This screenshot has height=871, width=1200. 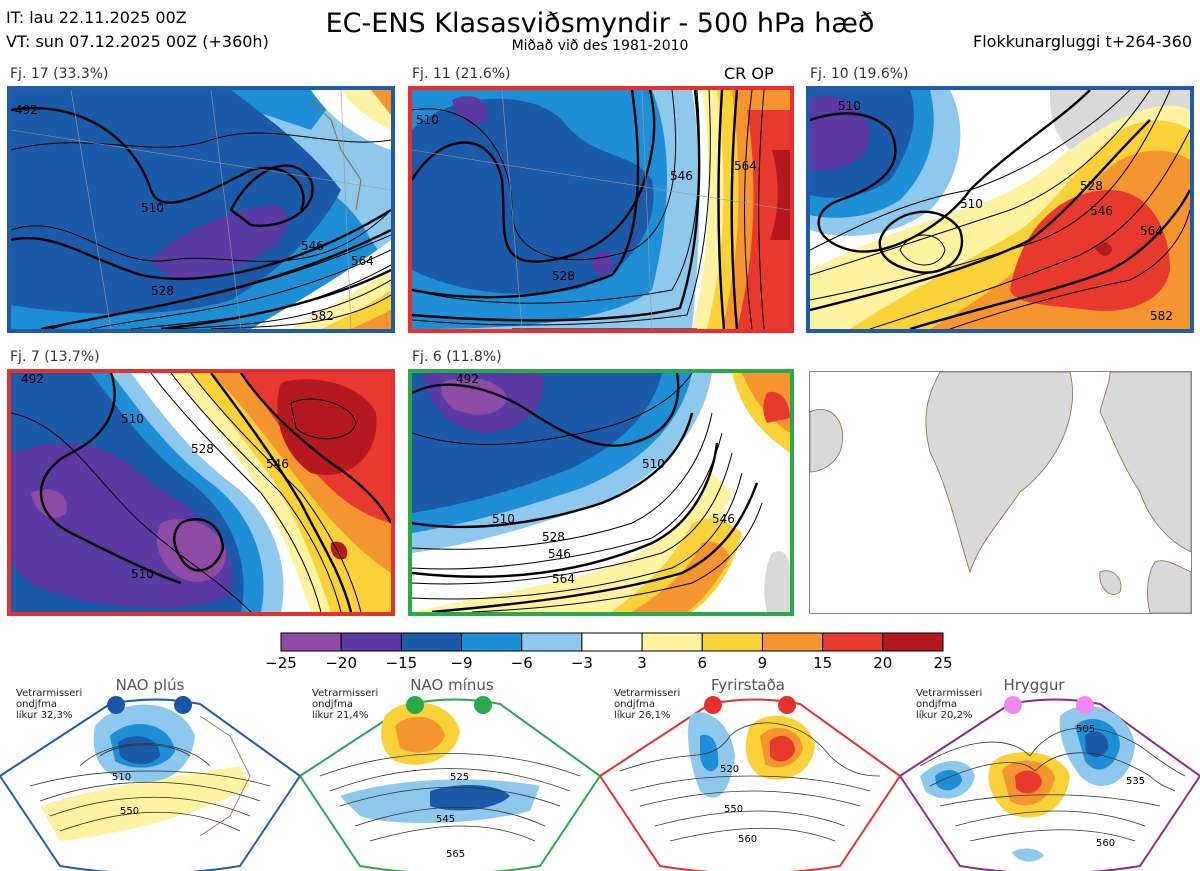 I want to click on colorbar-tick-label: −3, so click(x=581, y=663).